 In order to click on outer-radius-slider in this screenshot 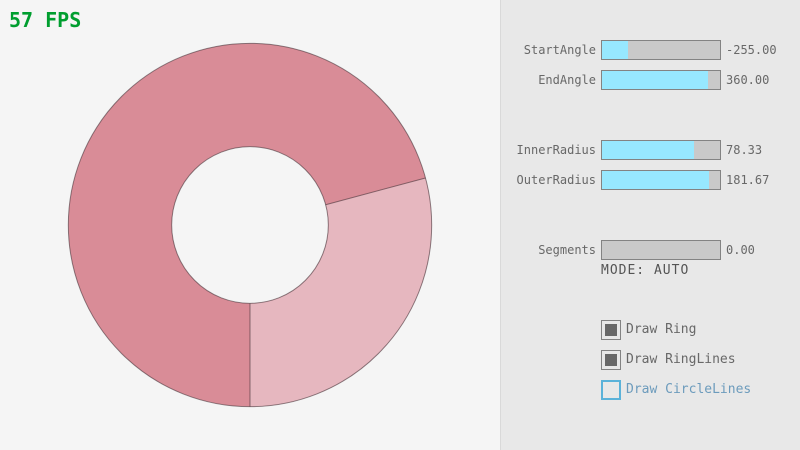, I will do `click(661, 180)`.